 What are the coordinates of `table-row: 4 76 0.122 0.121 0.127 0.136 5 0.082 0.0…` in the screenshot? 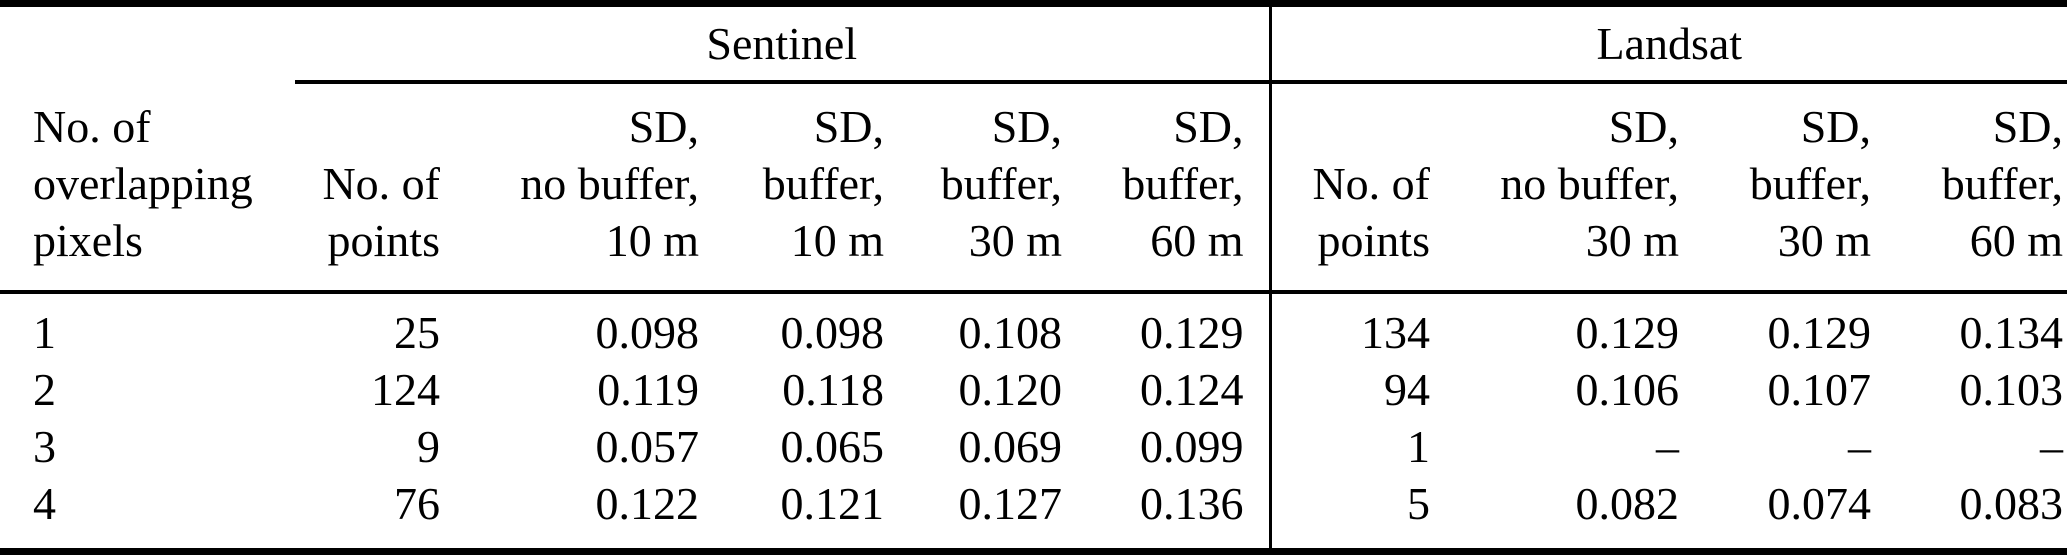 It's located at (1033, 513).